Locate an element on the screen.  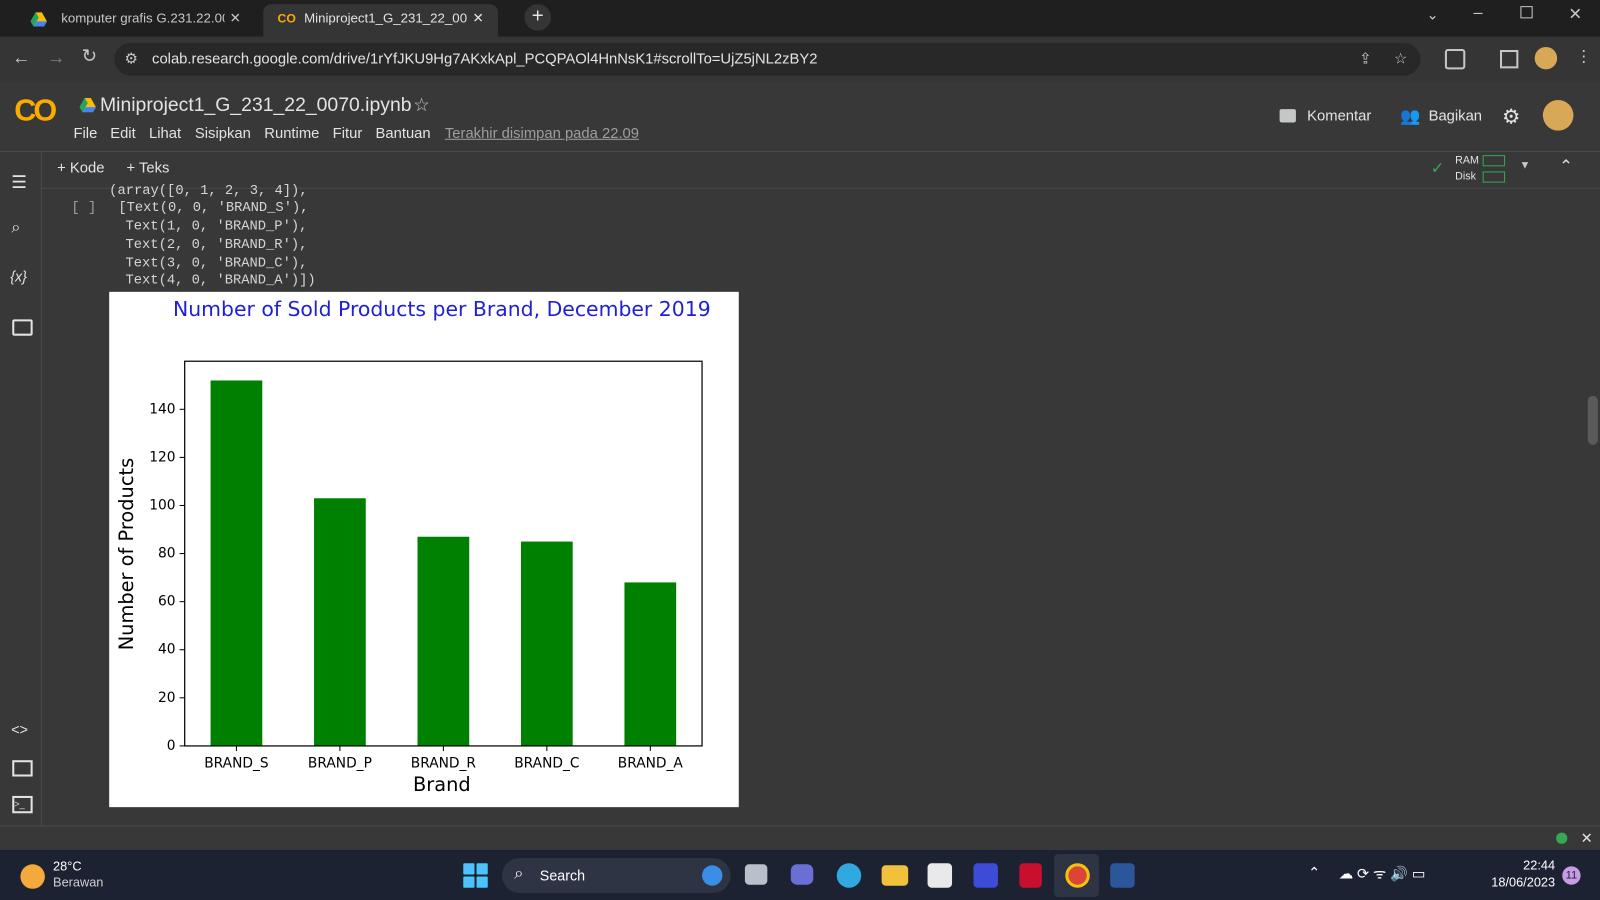
clock-date: 18/06/2023 is located at coordinates (1523, 882).